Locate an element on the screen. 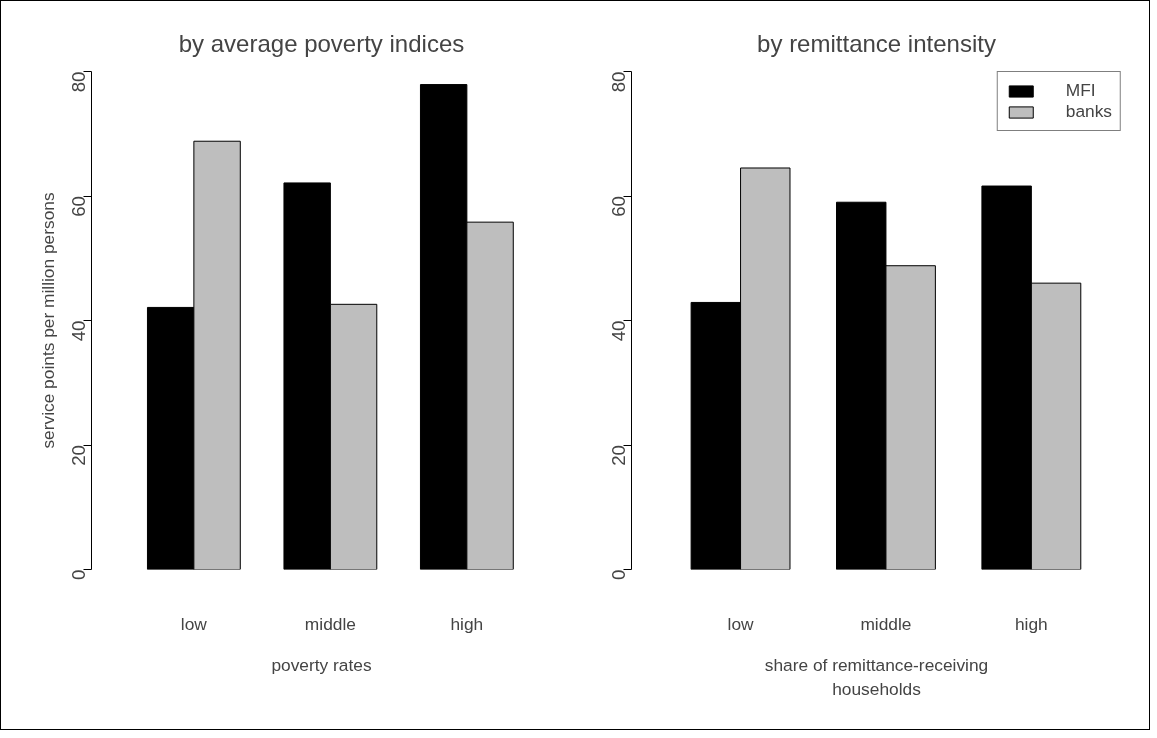 This screenshot has height=738, width=1157. y-axis-title: service points per million persons is located at coordinates (47, 320).